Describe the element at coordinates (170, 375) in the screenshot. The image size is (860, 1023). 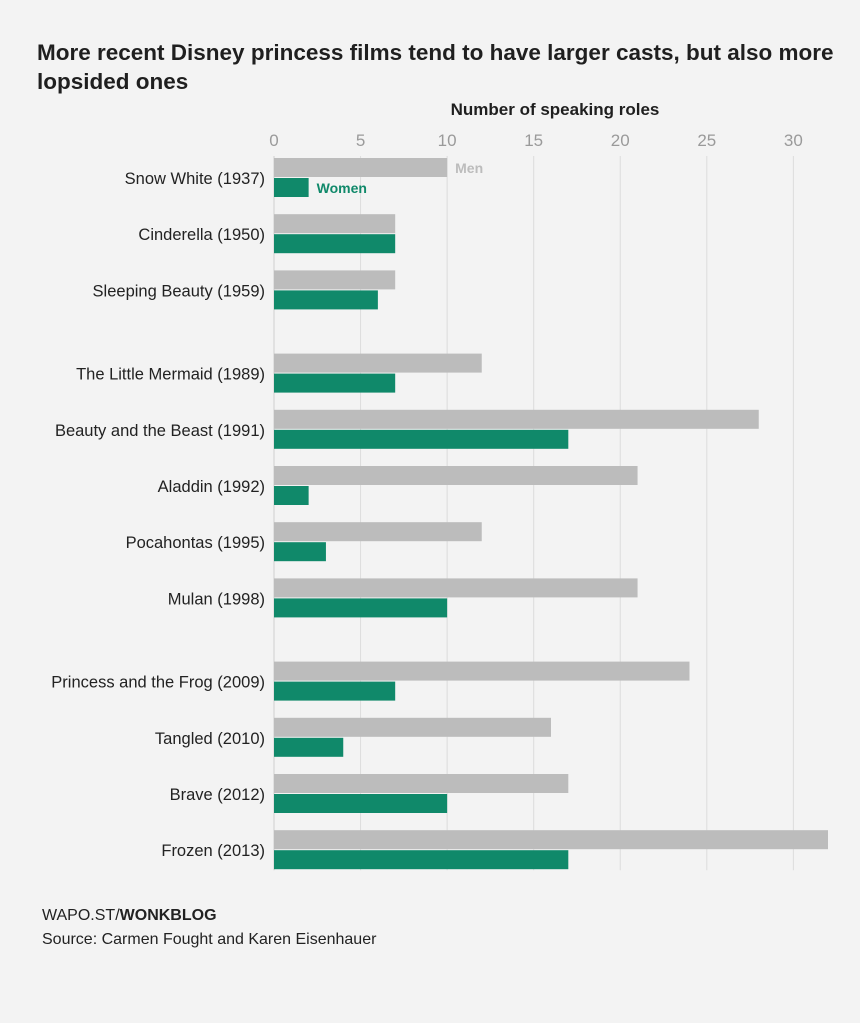
I see `category-label: The Little Mermaid (1989)` at that location.